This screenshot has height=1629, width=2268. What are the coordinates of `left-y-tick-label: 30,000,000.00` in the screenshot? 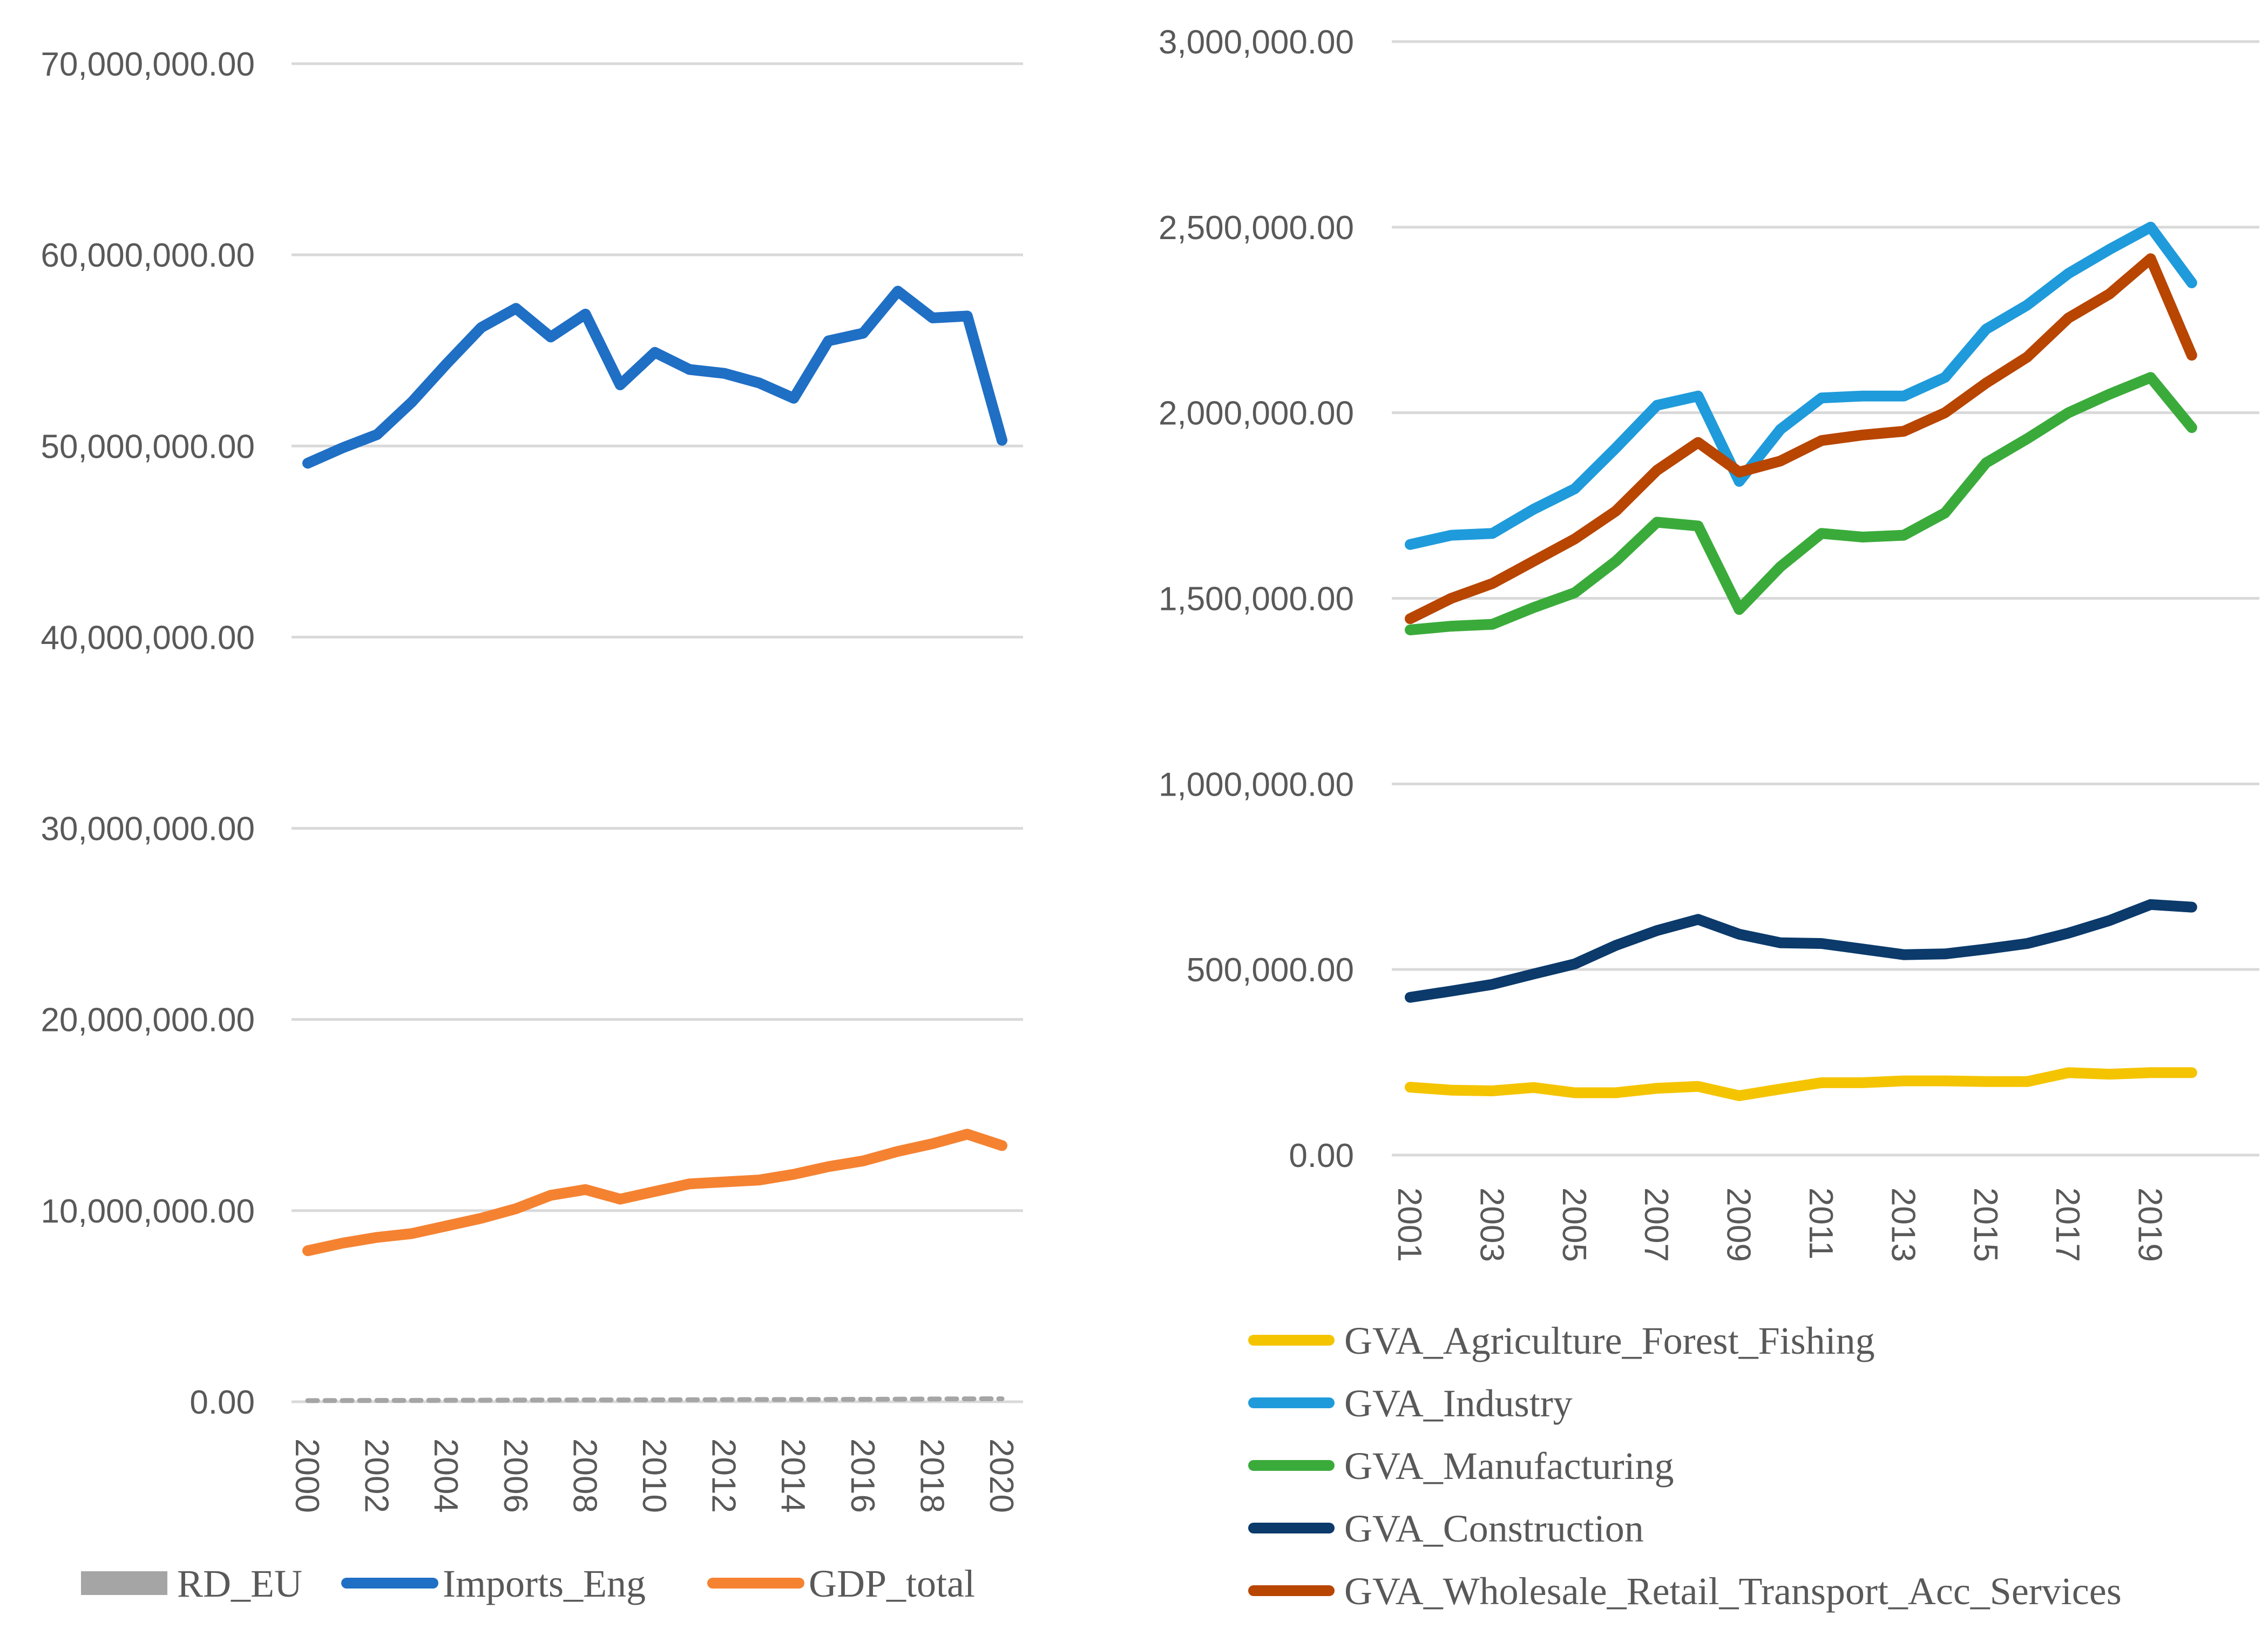 It's located at (148, 829).